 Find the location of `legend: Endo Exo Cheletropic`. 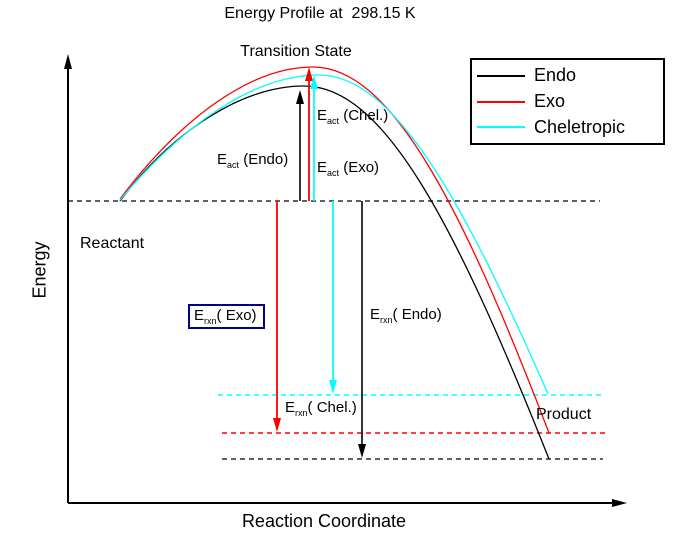

legend: Endo Exo Cheletropic is located at coordinates (567, 101).